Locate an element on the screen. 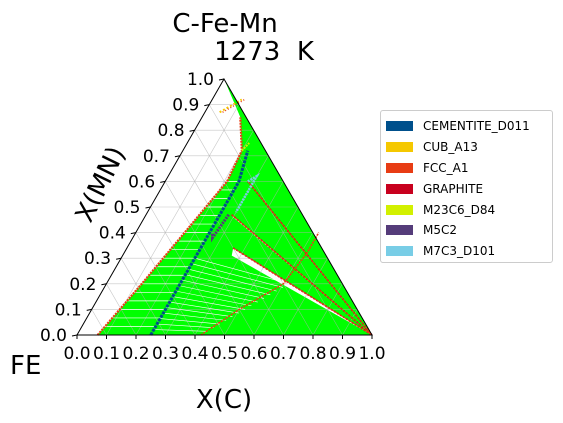 The image size is (563, 423). legend-item: CEMENTITE_D011 is located at coordinates (469, 126).